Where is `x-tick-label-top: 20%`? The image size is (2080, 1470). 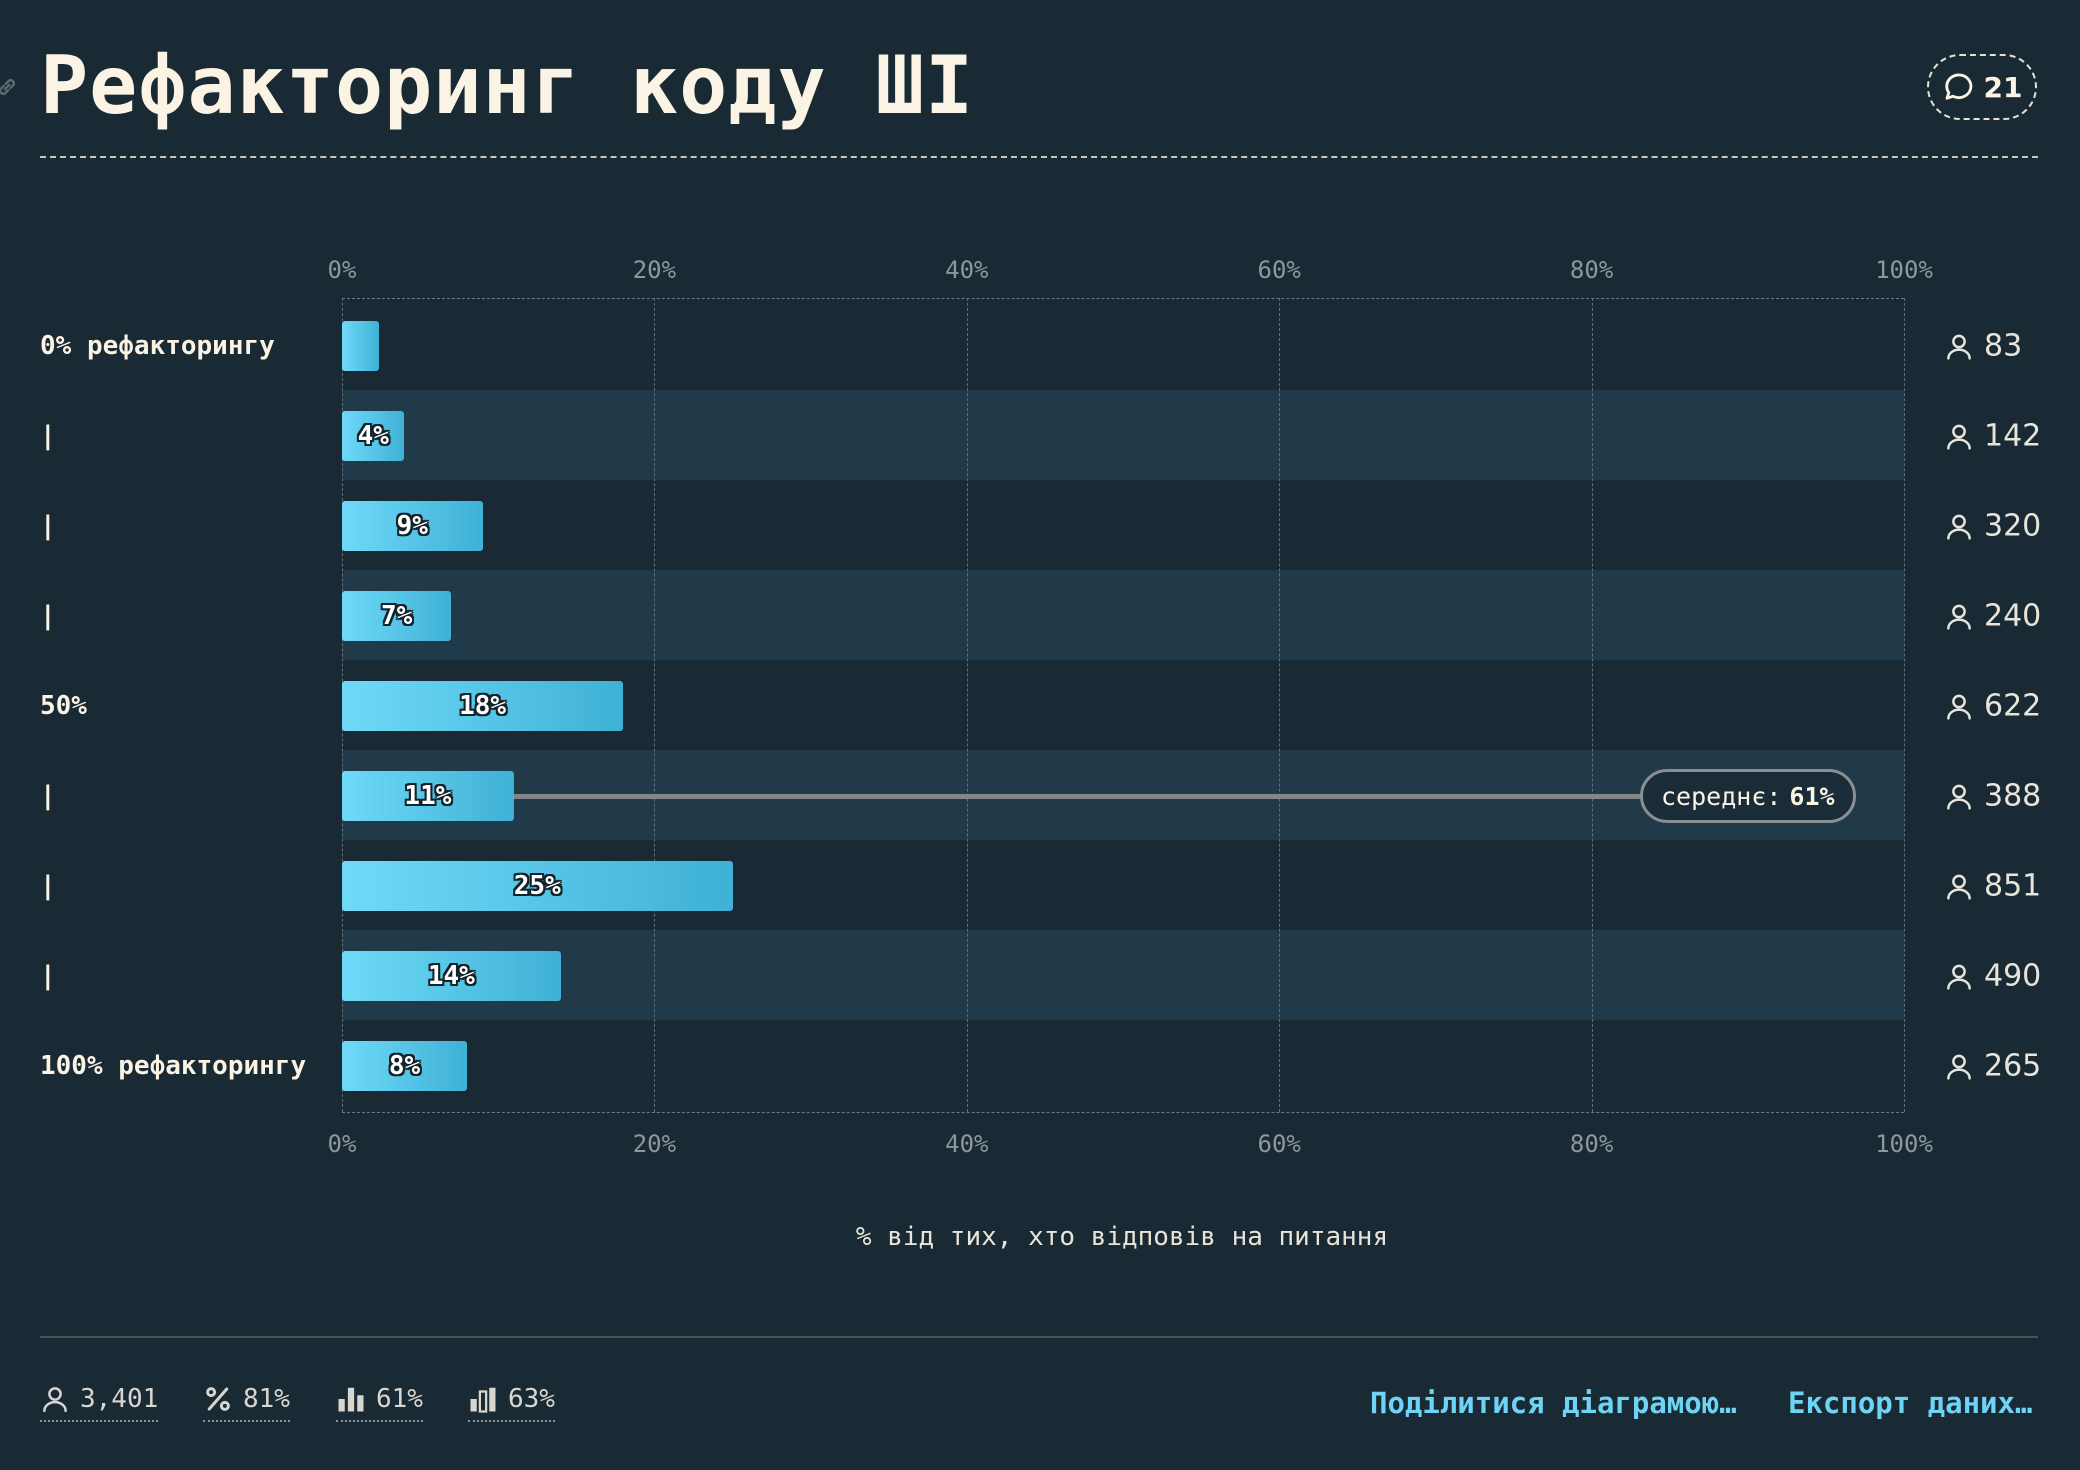
x-tick-label-top: 20% is located at coordinates (654, 270).